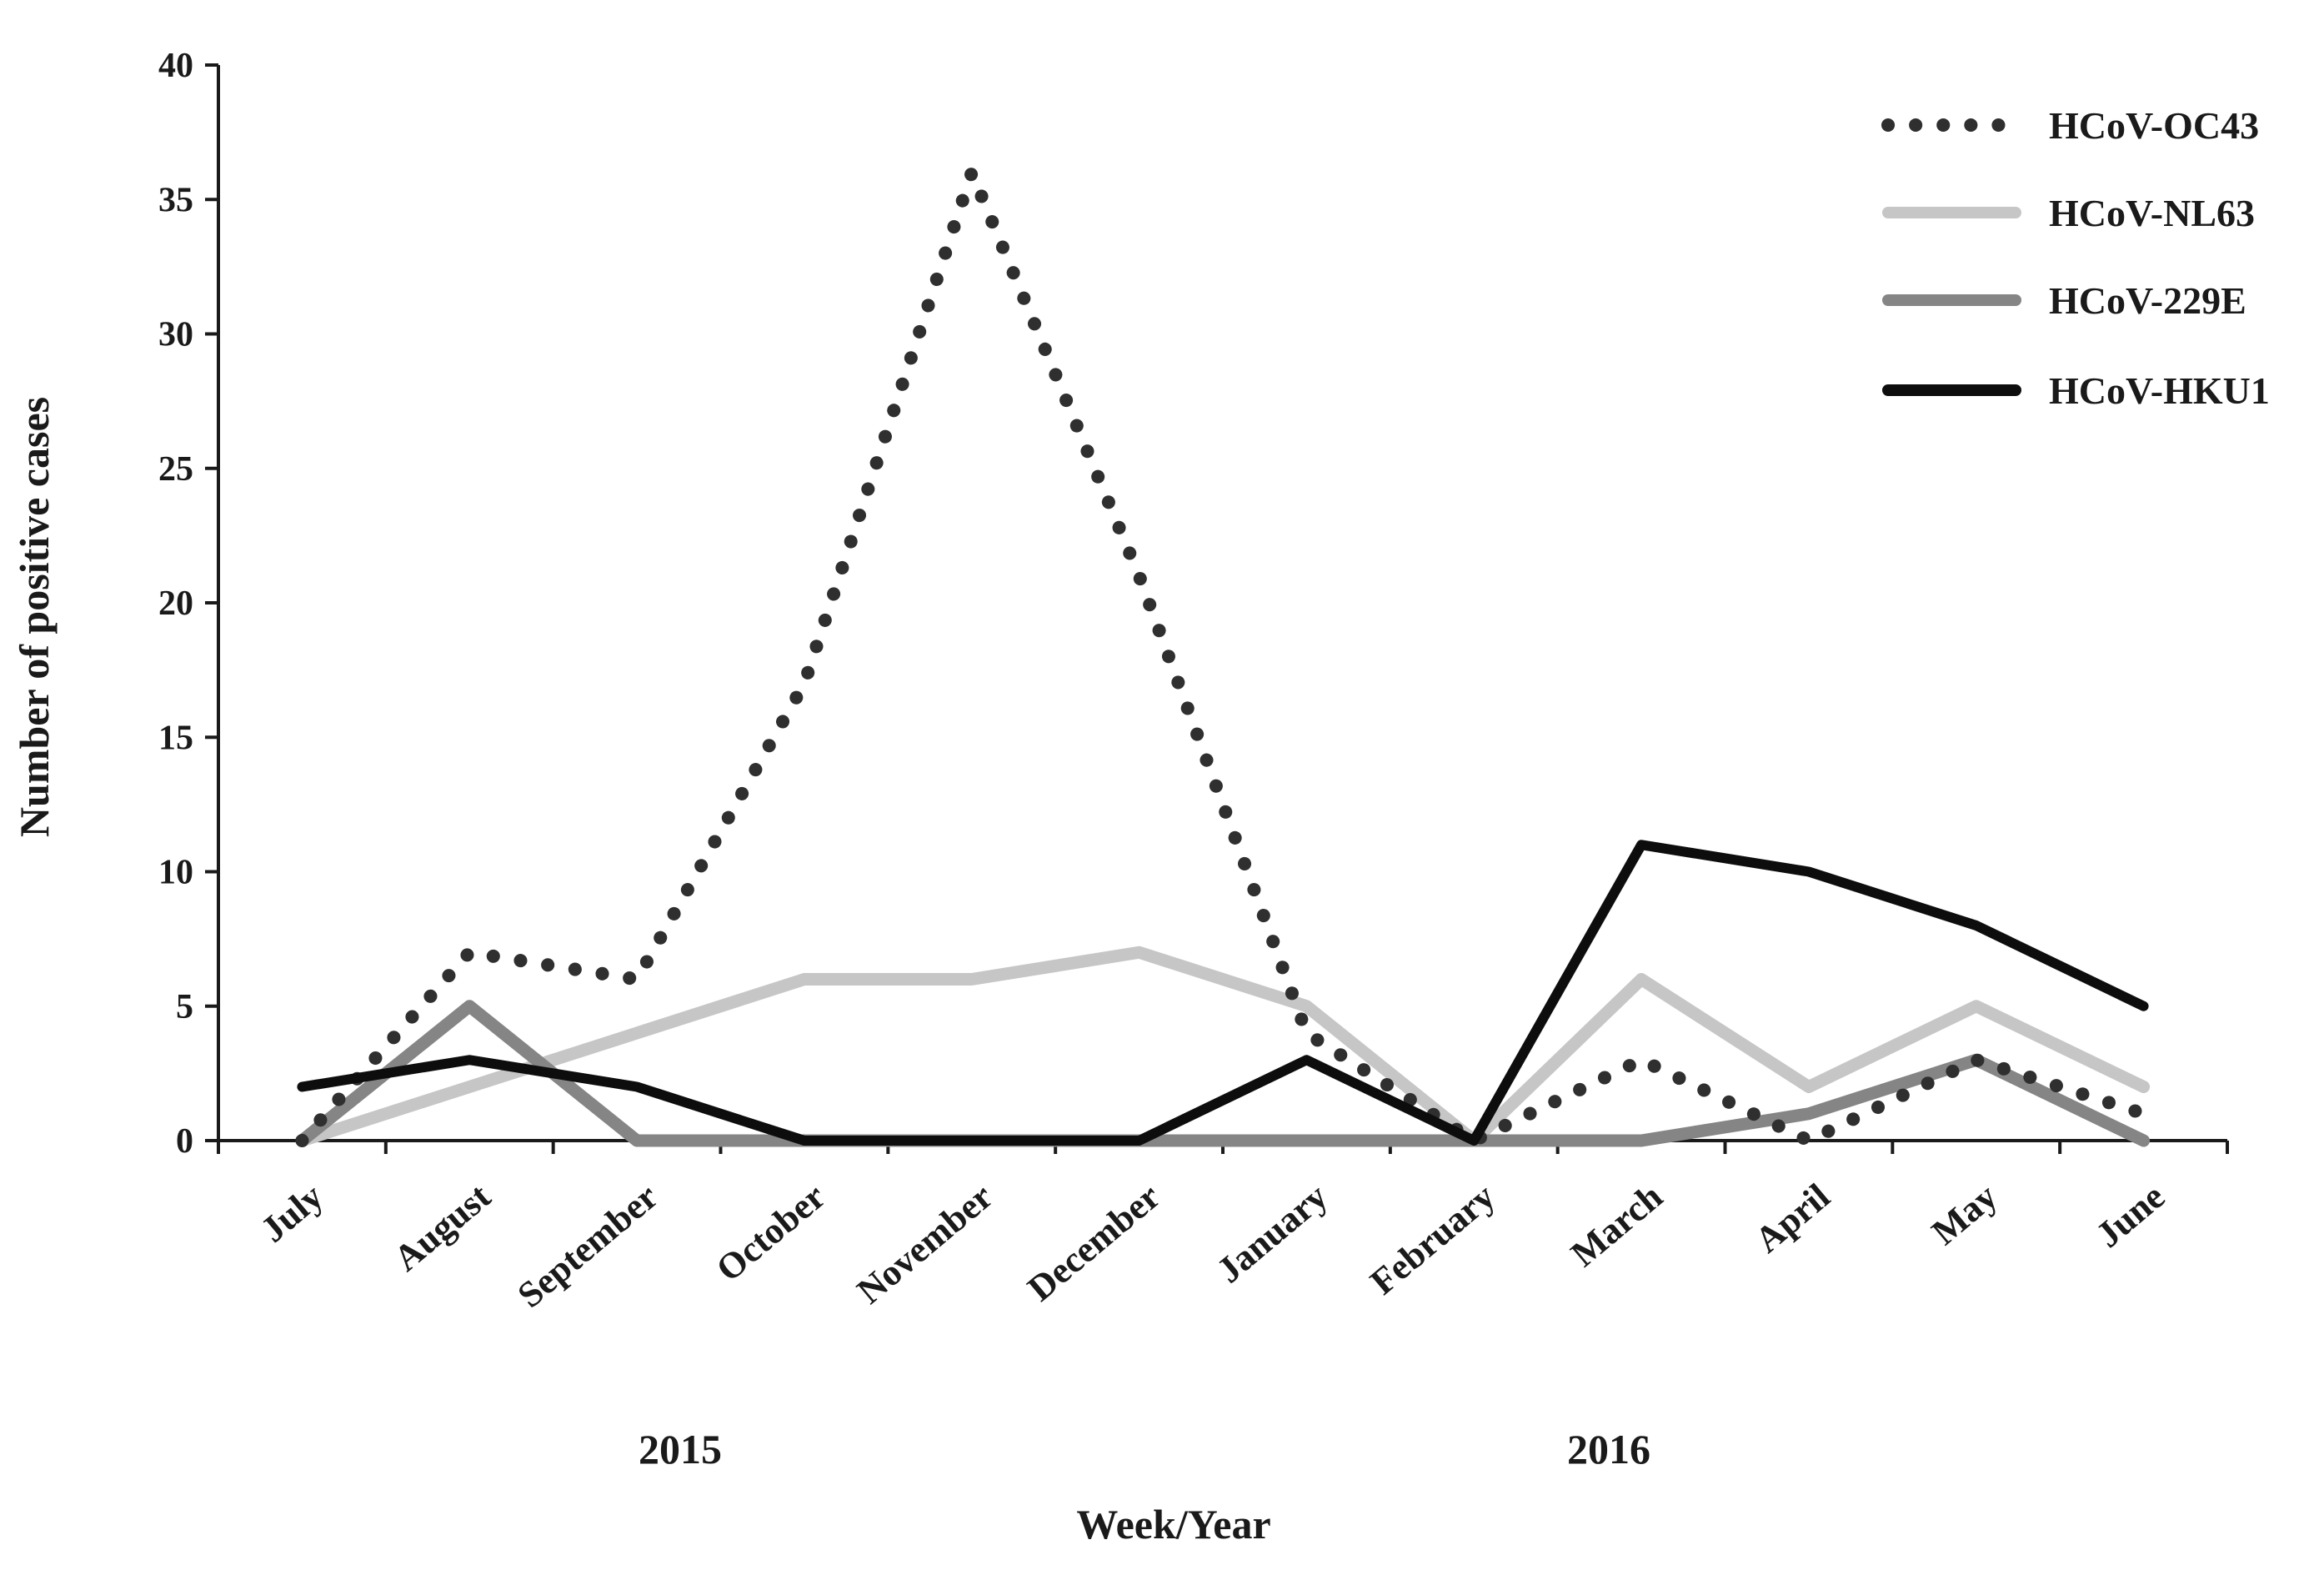  Describe the element at coordinates (1965, 1214) in the screenshot. I see `x-tick-label: May` at that location.